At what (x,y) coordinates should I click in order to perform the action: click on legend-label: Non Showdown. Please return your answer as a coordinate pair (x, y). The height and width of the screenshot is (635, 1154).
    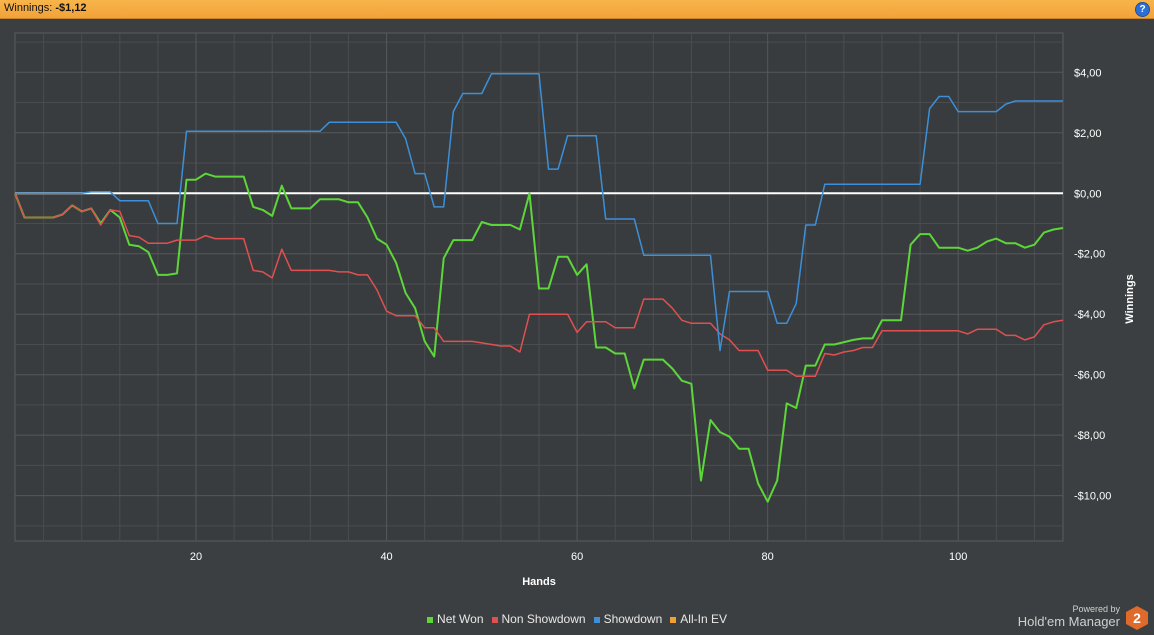
    Looking at the image, I should click on (543, 619).